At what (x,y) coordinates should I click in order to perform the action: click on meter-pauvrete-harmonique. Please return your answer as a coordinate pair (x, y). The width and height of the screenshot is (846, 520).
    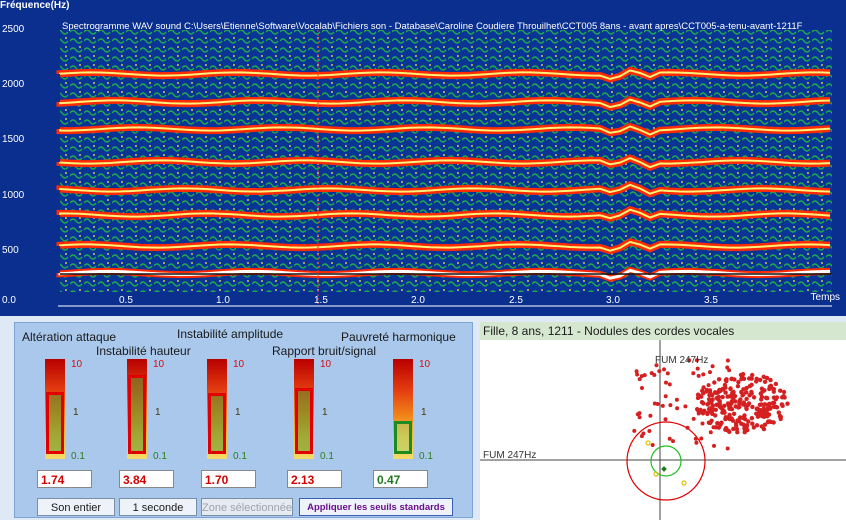
    Looking at the image, I should click on (403, 409).